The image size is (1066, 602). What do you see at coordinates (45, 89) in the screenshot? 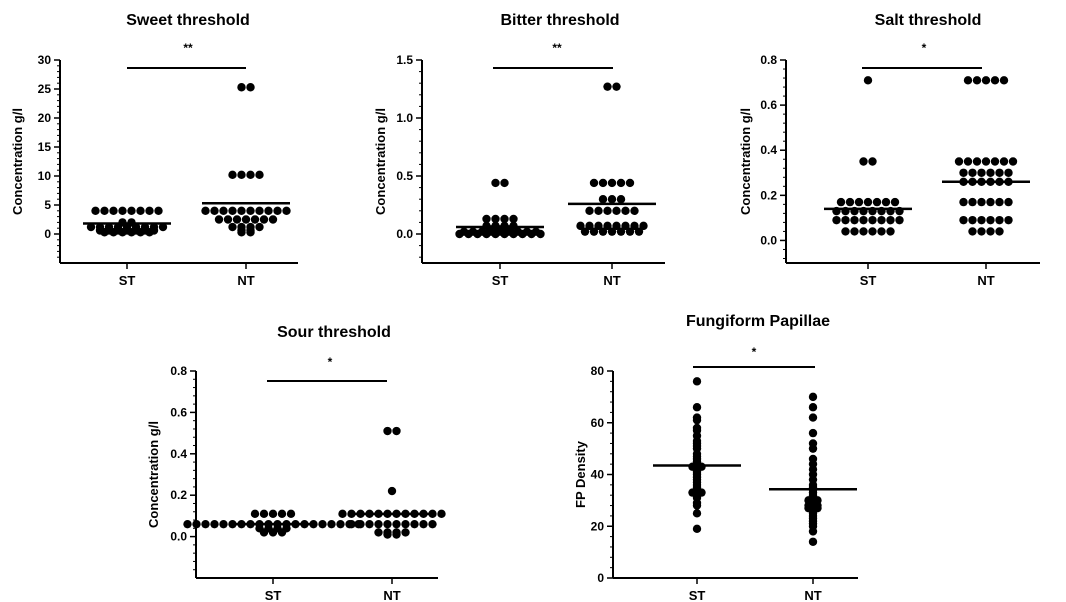
I see `y-tick-label: 25` at bounding box center [45, 89].